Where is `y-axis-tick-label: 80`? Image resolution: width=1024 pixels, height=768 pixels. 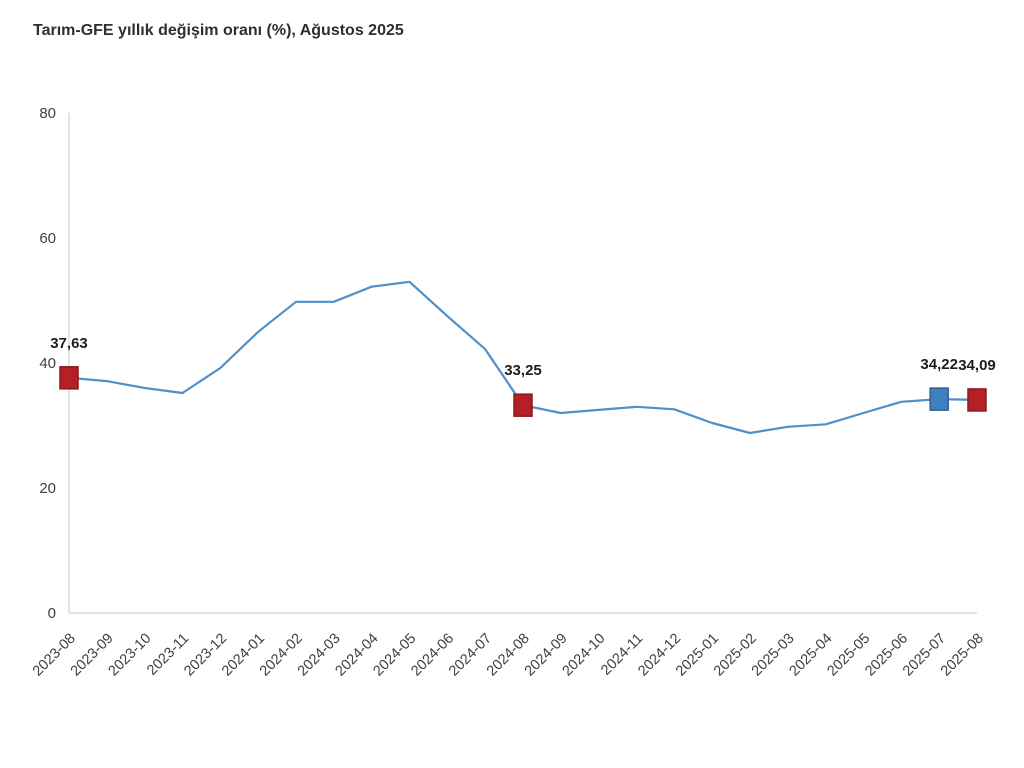
y-axis-tick-label: 80 is located at coordinates (47, 113).